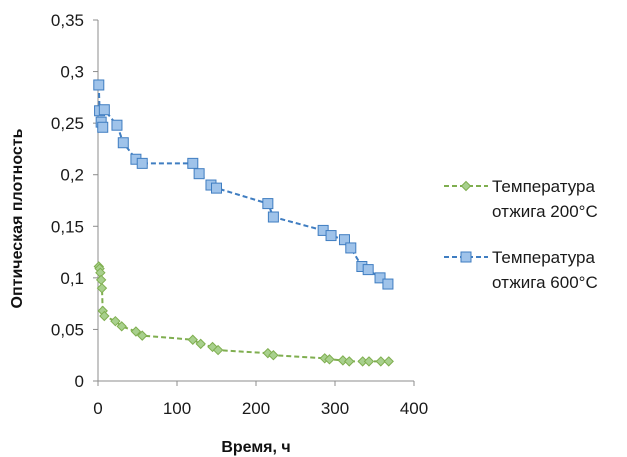 Image resolution: width=627 pixels, height=457 pixels. Describe the element at coordinates (79, 381) in the screenshot. I see `y-tick-label: 0` at that location.